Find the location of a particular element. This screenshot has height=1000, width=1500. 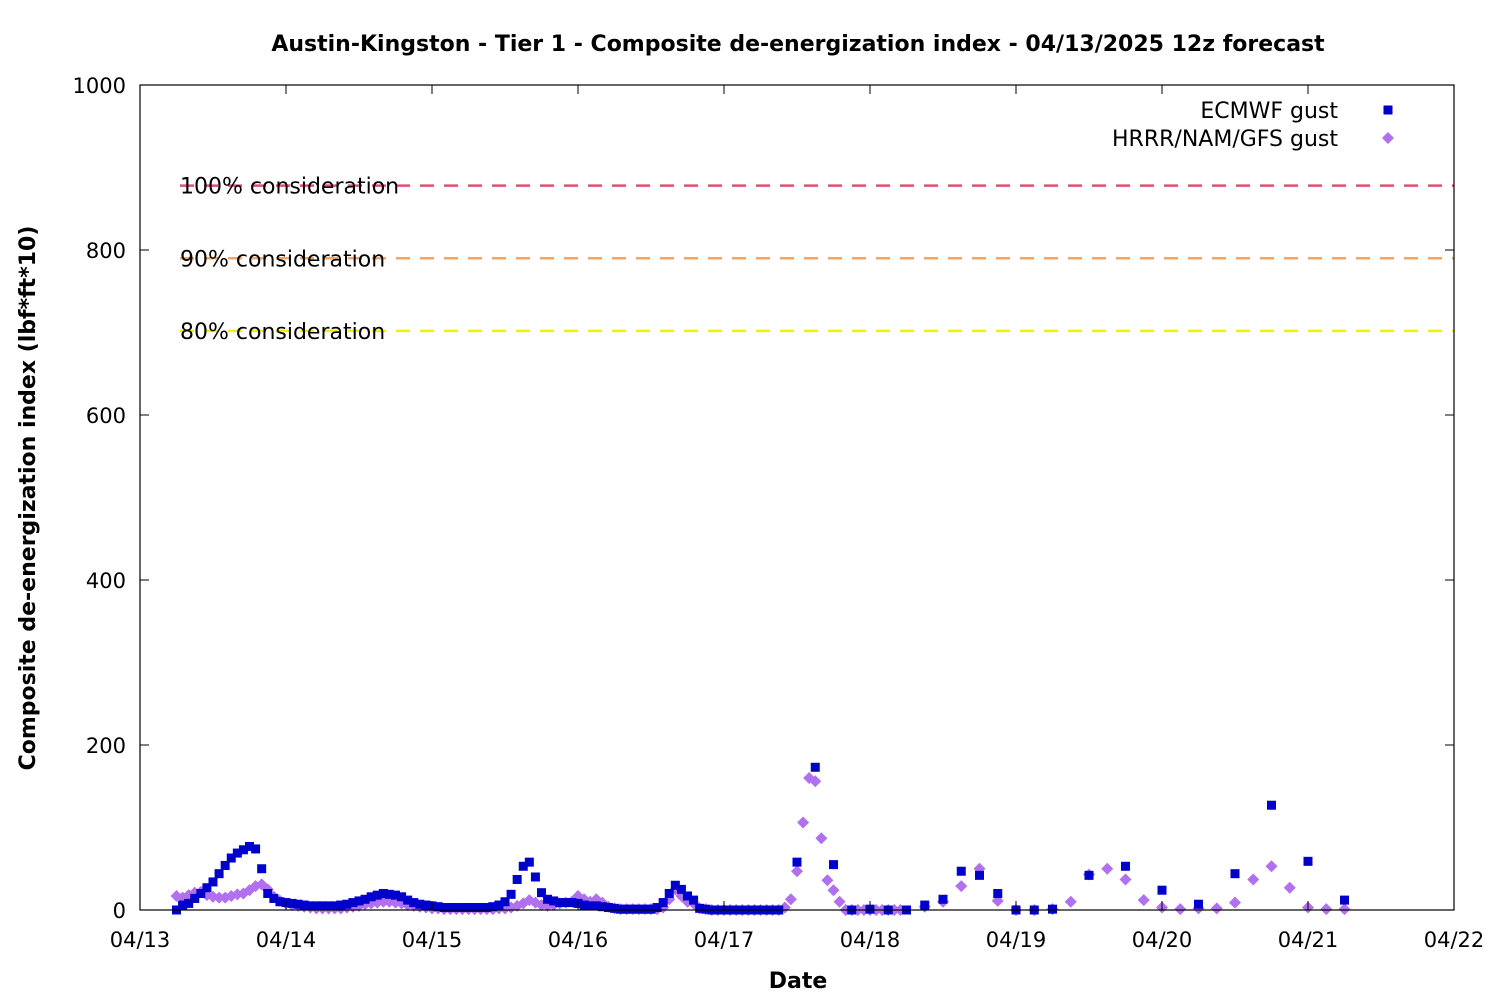

y-tick-label: 600 is located at coordinates (106, 416).